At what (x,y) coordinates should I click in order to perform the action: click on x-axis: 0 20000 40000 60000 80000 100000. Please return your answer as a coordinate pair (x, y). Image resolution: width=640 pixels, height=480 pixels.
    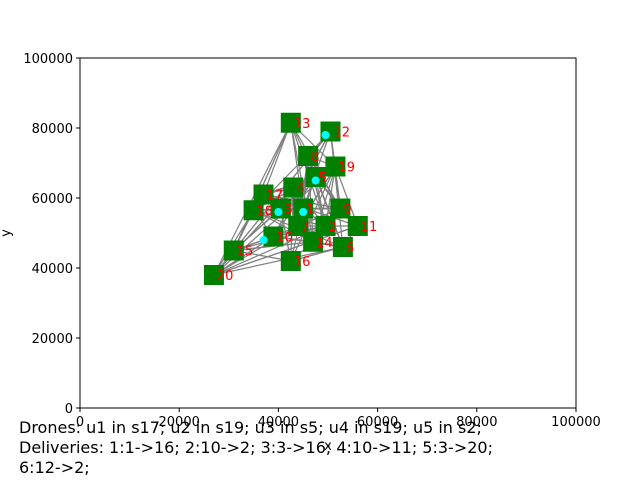
    Looking at the image, I should click on (338, 419).